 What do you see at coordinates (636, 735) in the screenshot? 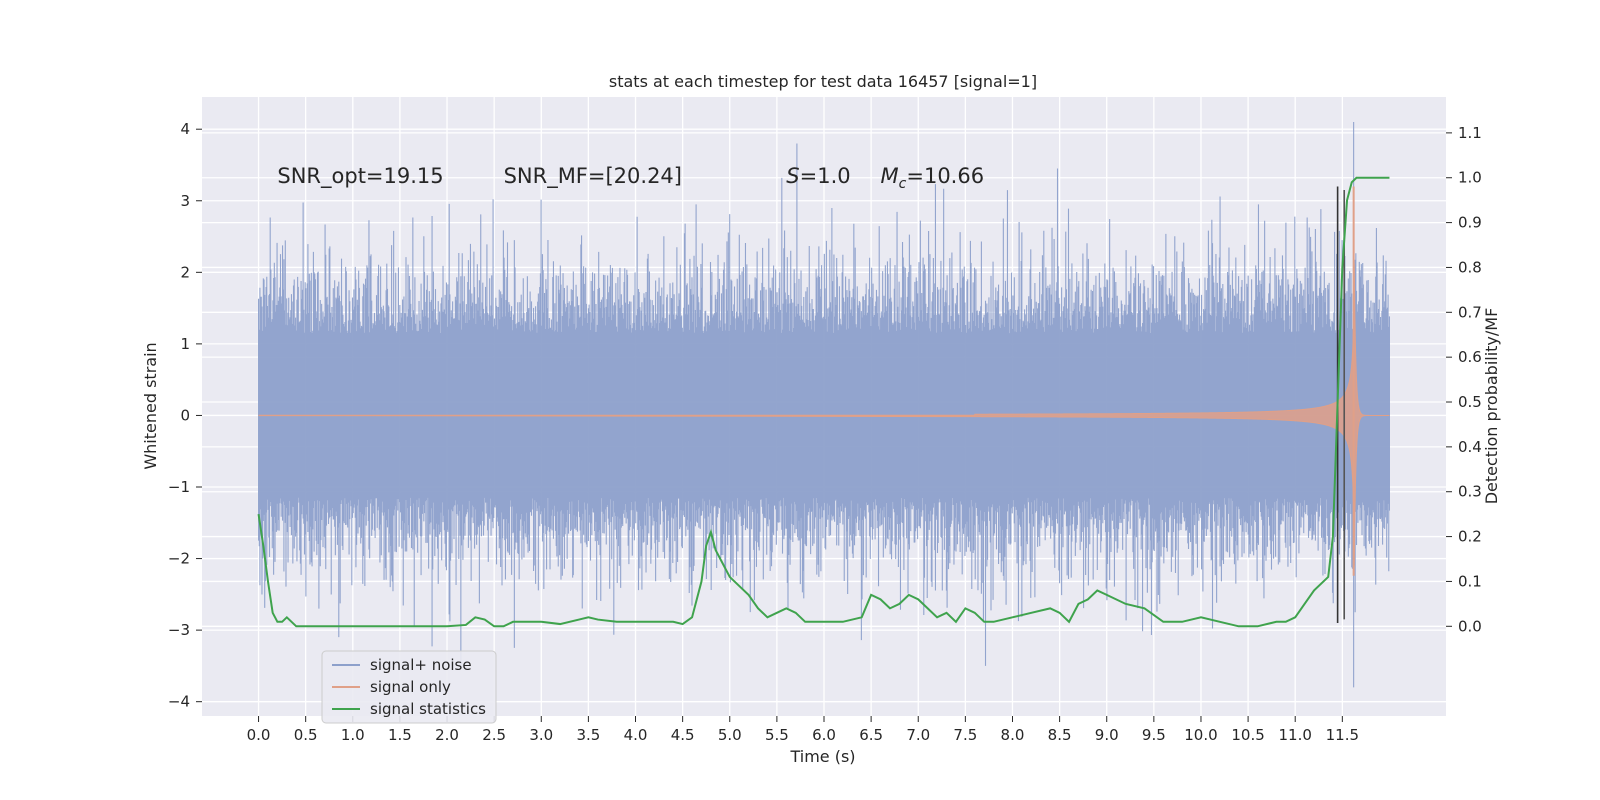
I see `x-tick-label: 4.0` at bounding box center [636, 735].